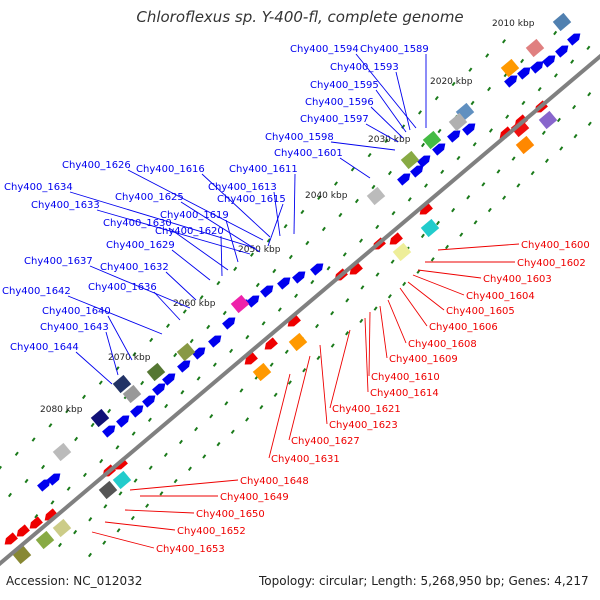 Image resolution: width=600 pixels, height=600 pixels. What do you see at coordinates (442, 344) in the screenshot?
I see `reverse-gene-label: Chy400_1608` at bounding box center [442, 344].